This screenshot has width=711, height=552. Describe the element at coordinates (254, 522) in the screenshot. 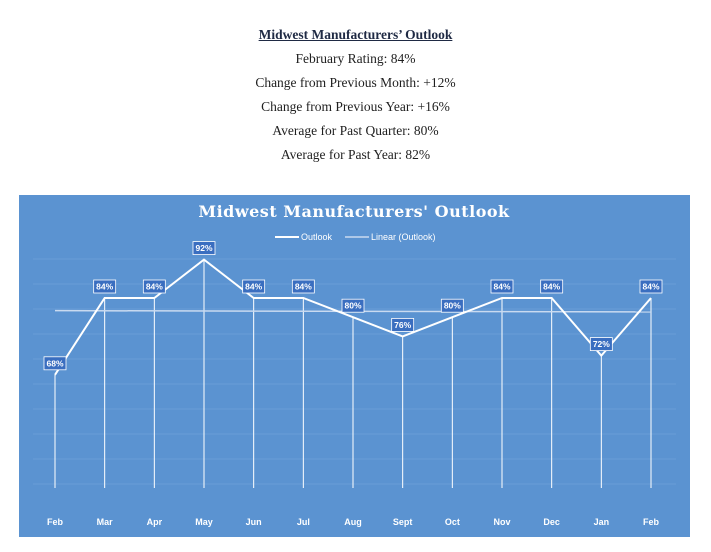

I see `x-tick-label: Jun` at that location.